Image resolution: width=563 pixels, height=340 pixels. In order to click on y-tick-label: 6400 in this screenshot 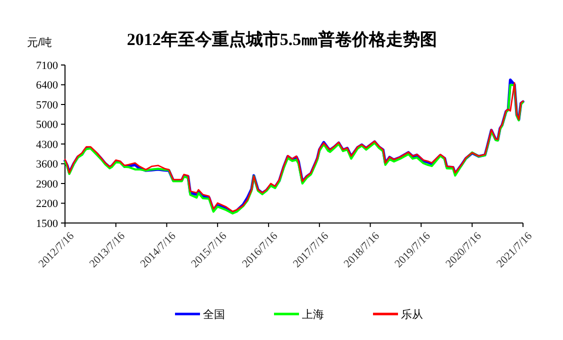, I will do `click(47, 86)`.